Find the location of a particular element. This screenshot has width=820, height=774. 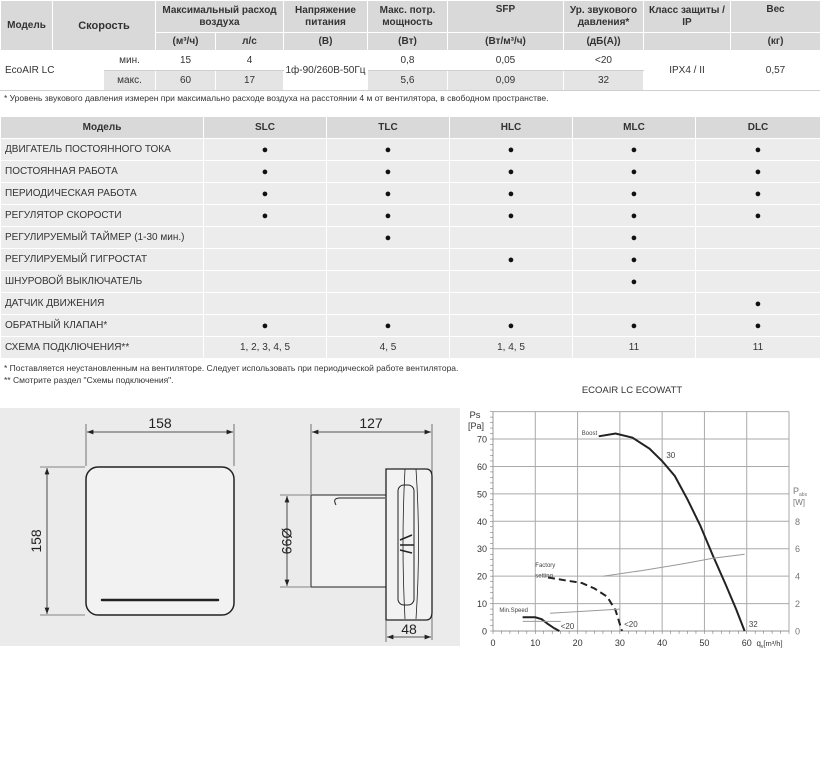

chart-title: ECOAIR LC ECOWATT is located at coordinates (632, 390).